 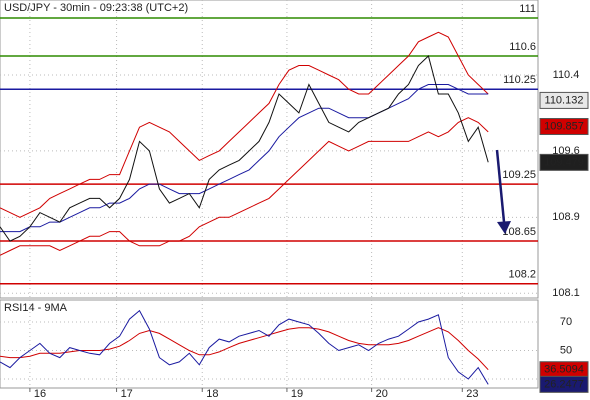 I want to click on x-tick-label: 20, so click(x=382, y=394).